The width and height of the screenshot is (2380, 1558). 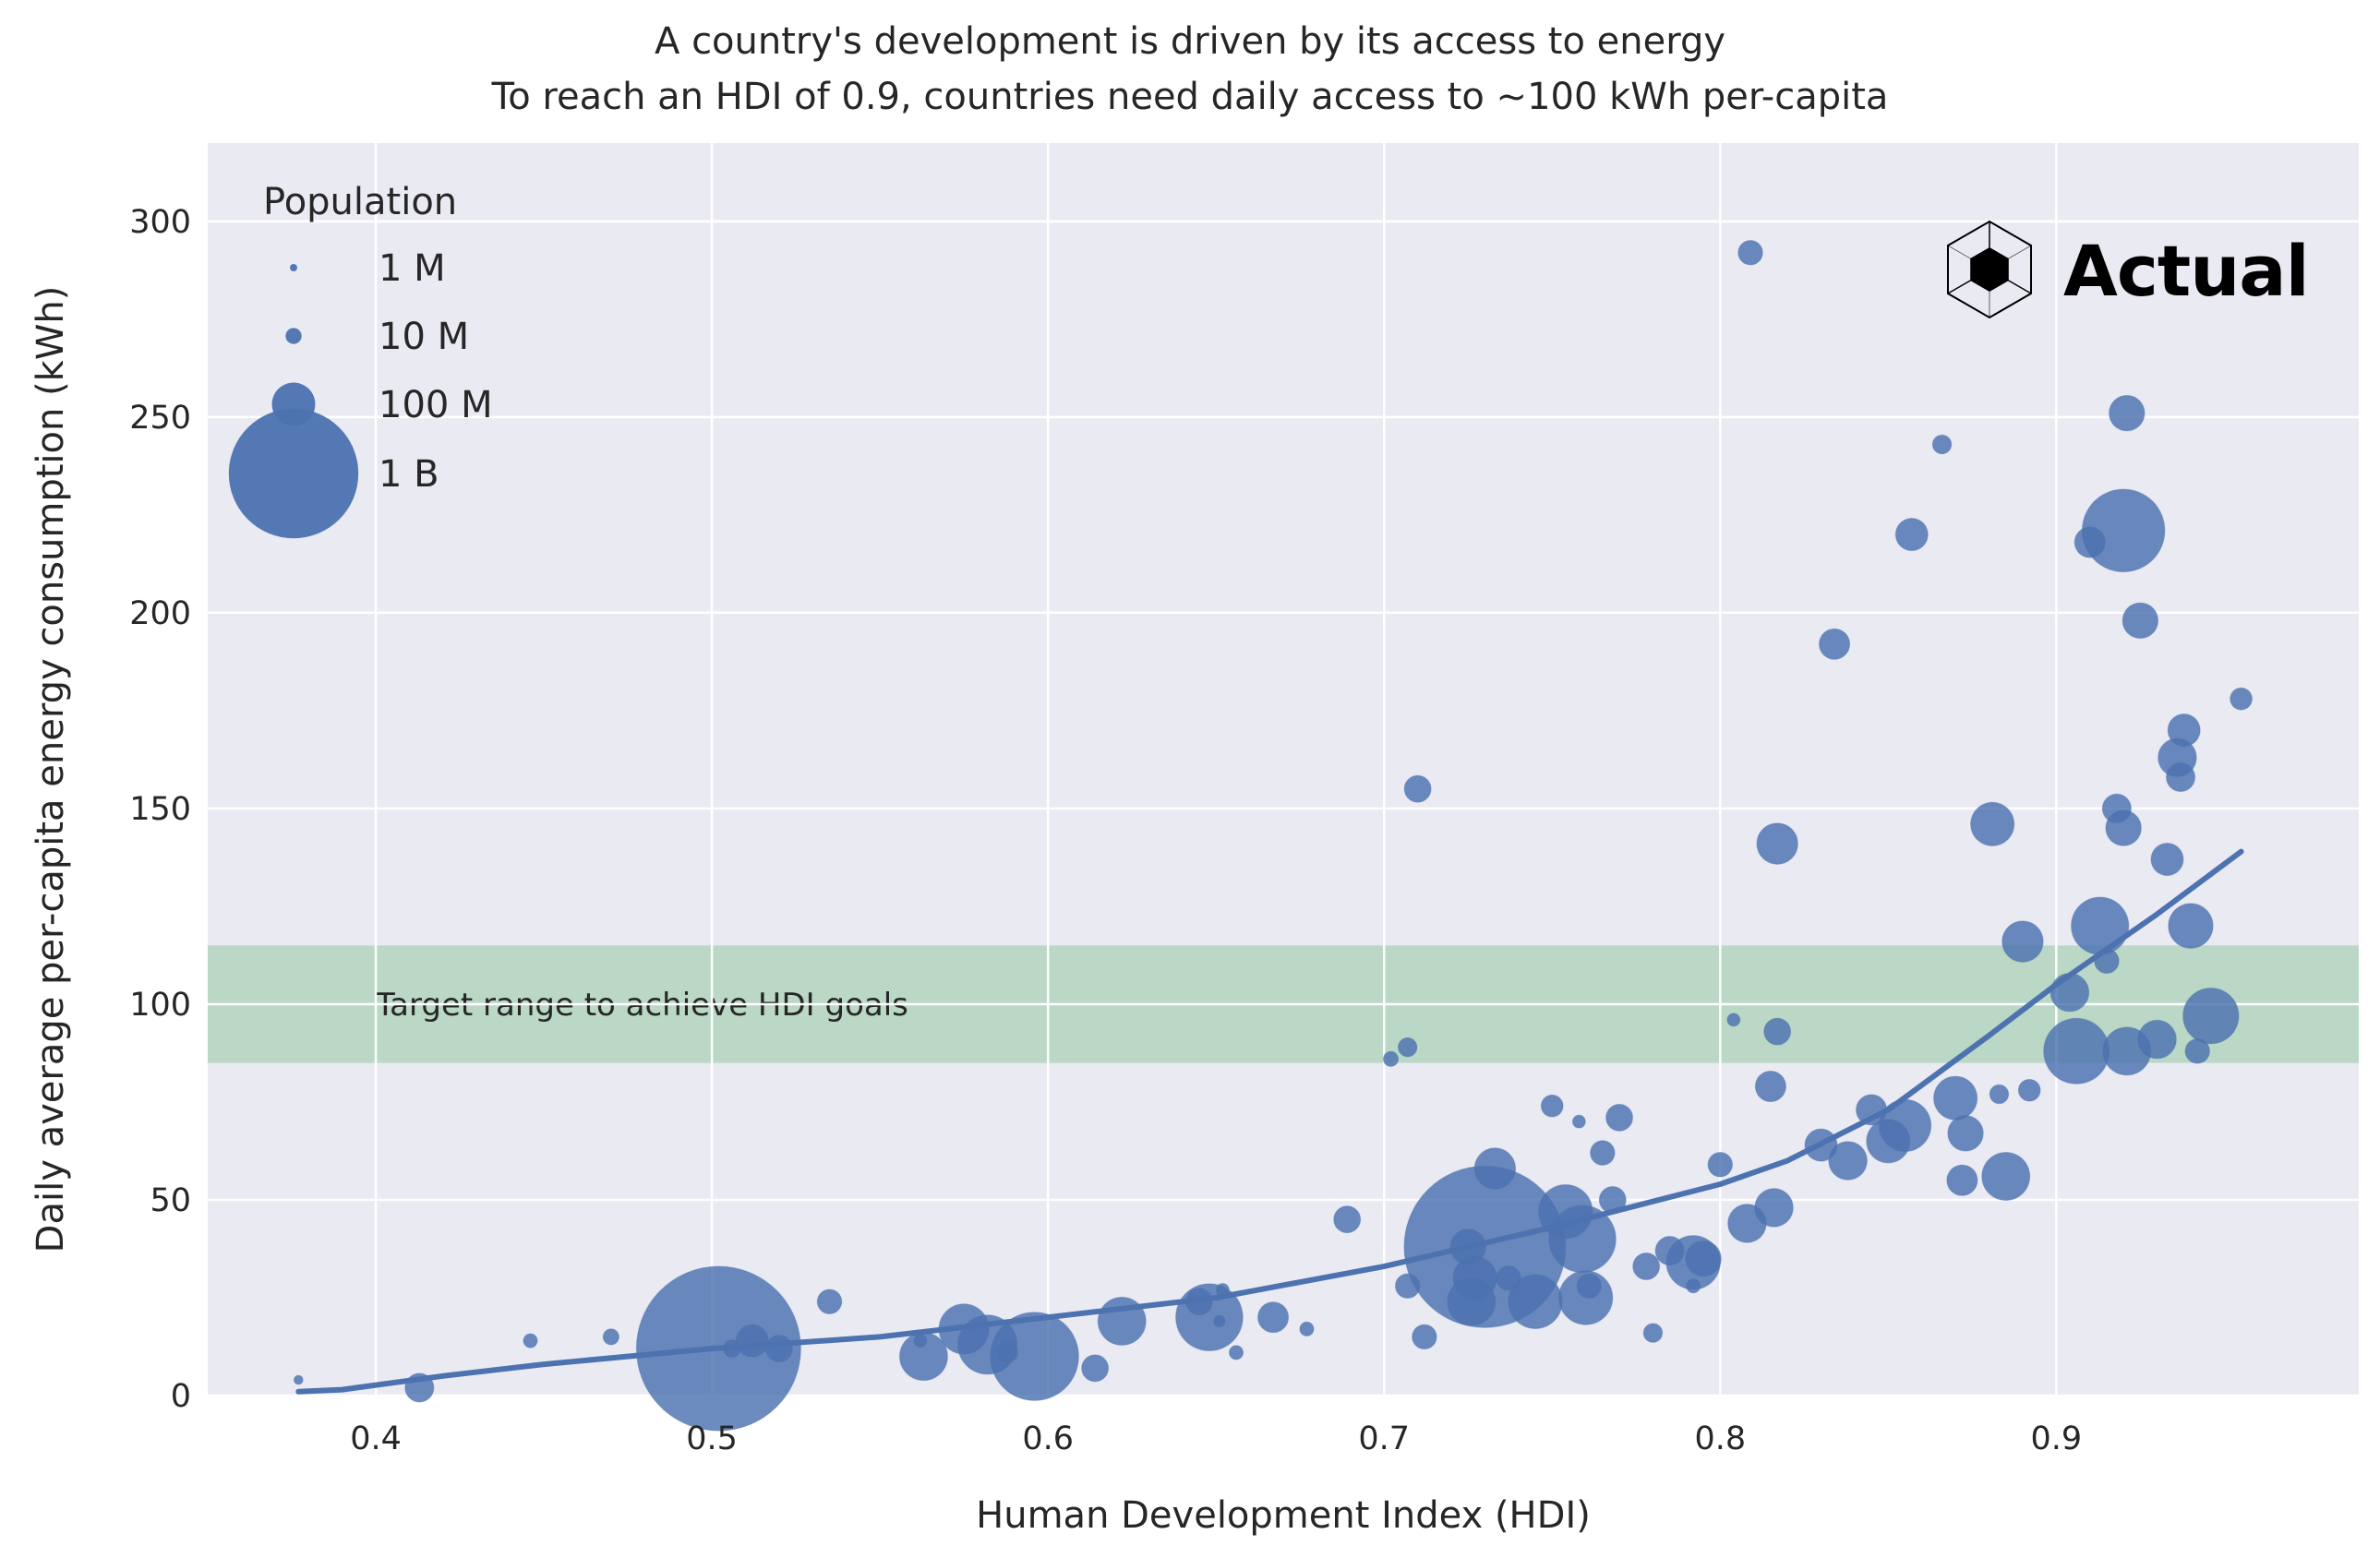 What do you see at coordinates (2057, 1438) in the screenshot?
I see `x-tick-label: 0.9` at bounding box center [2057, 1438].